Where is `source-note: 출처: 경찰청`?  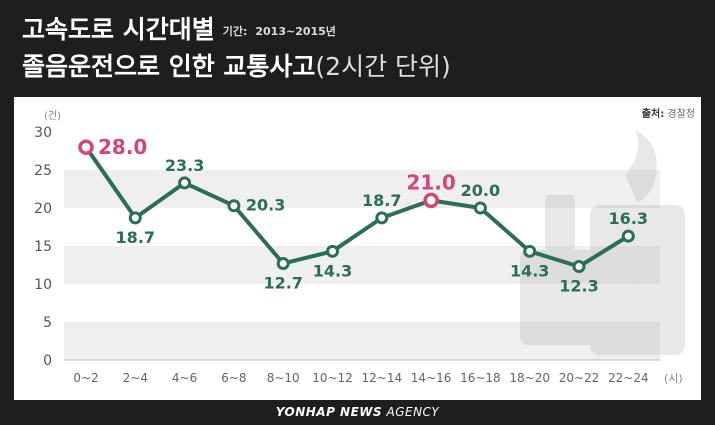
source-note: 출처: 경찰청 is located at coordinates (668, 112).